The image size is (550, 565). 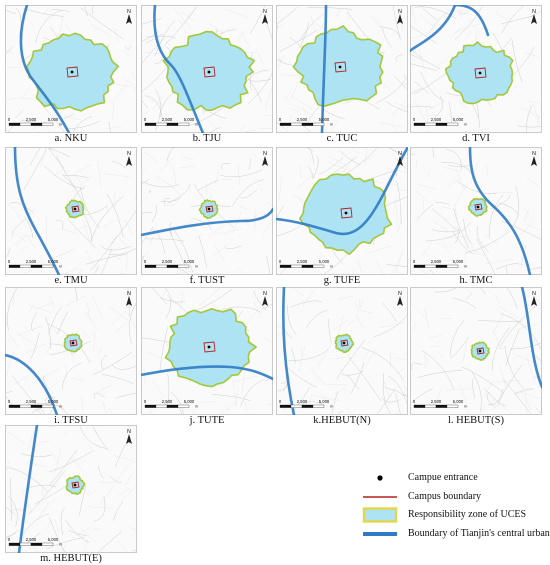 What do you see at coordinates (71, 139) in the screenshot?
I see `panel-caption: a. NKU` at bounding box center [71, 139].